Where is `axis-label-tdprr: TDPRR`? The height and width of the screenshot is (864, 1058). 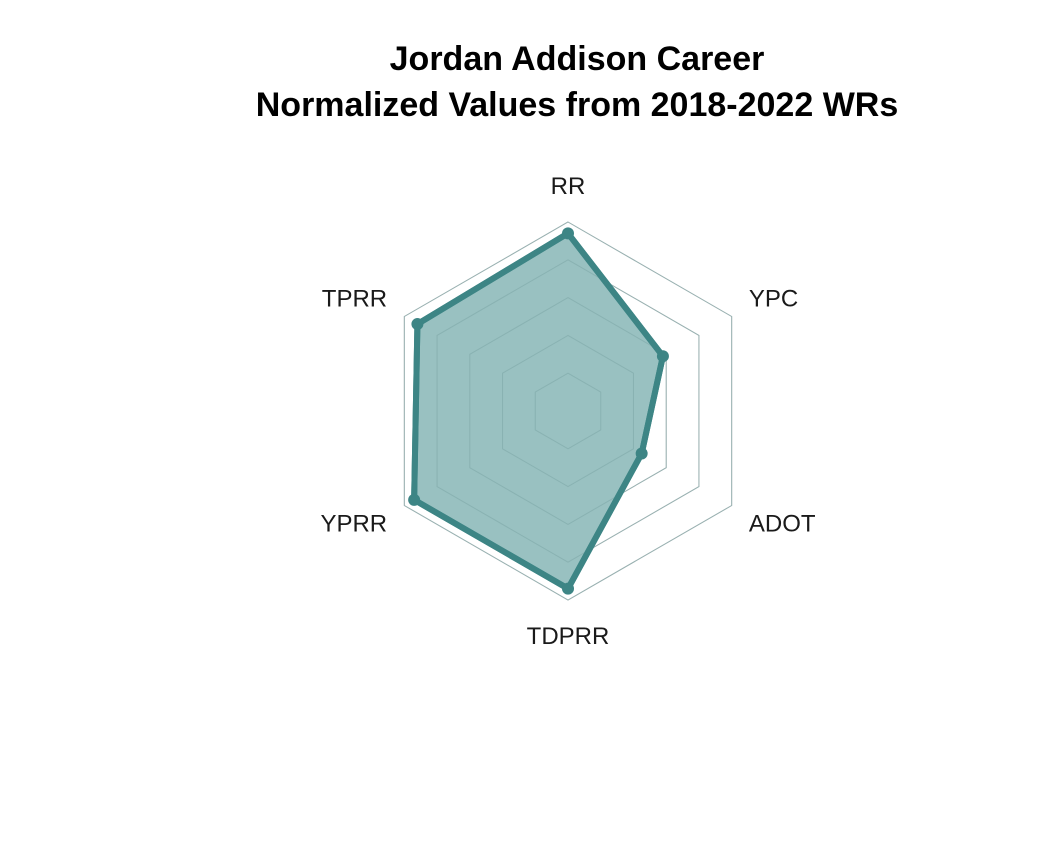 axis-label-tdprr: TDPRR is located at coordinates (568, 636).